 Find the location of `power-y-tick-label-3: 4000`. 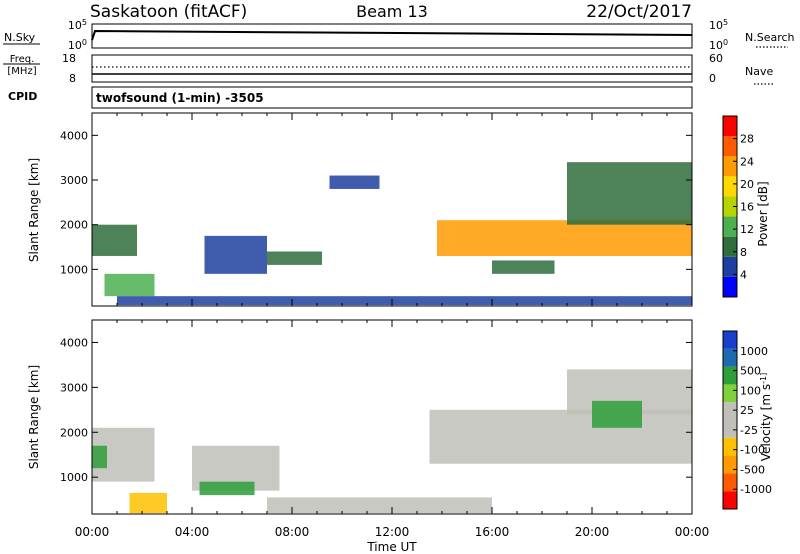

power-y-tick-label-3: 4000 is located at coordinates (74, 135).